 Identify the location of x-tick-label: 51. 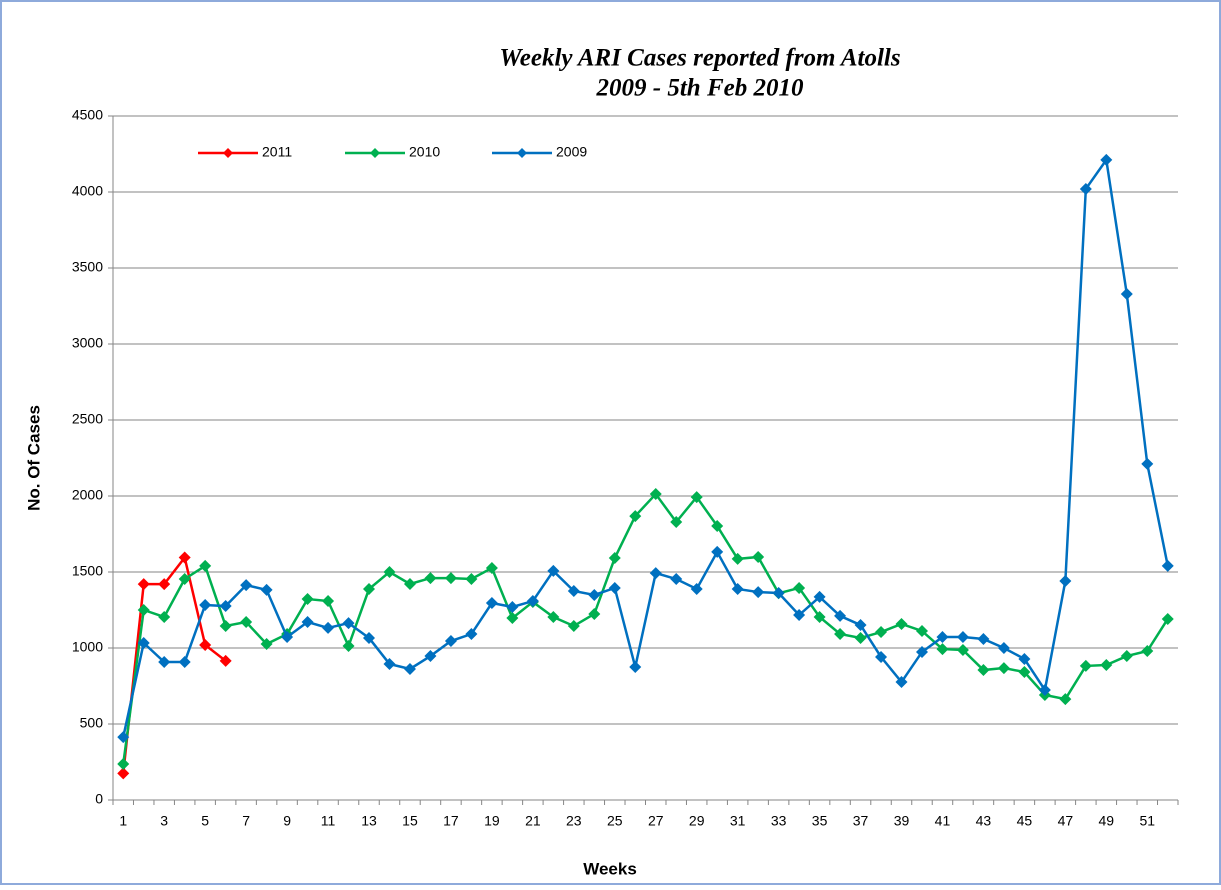
(1147, 821).